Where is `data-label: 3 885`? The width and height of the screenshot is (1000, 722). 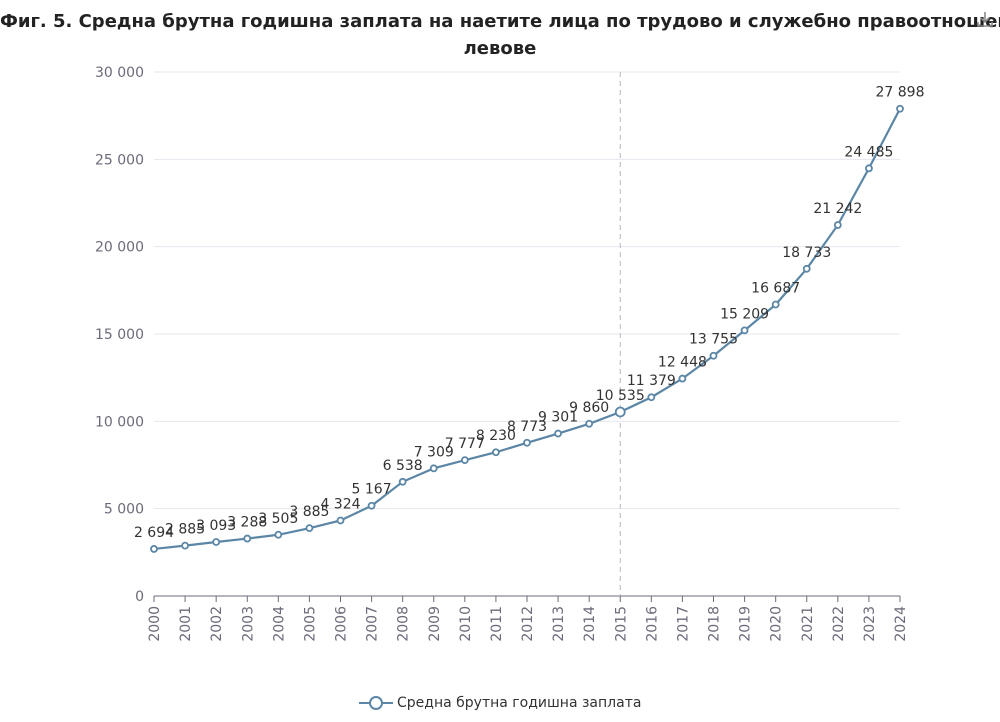
data-label: 3 885 is located at coordinates (309, 512).